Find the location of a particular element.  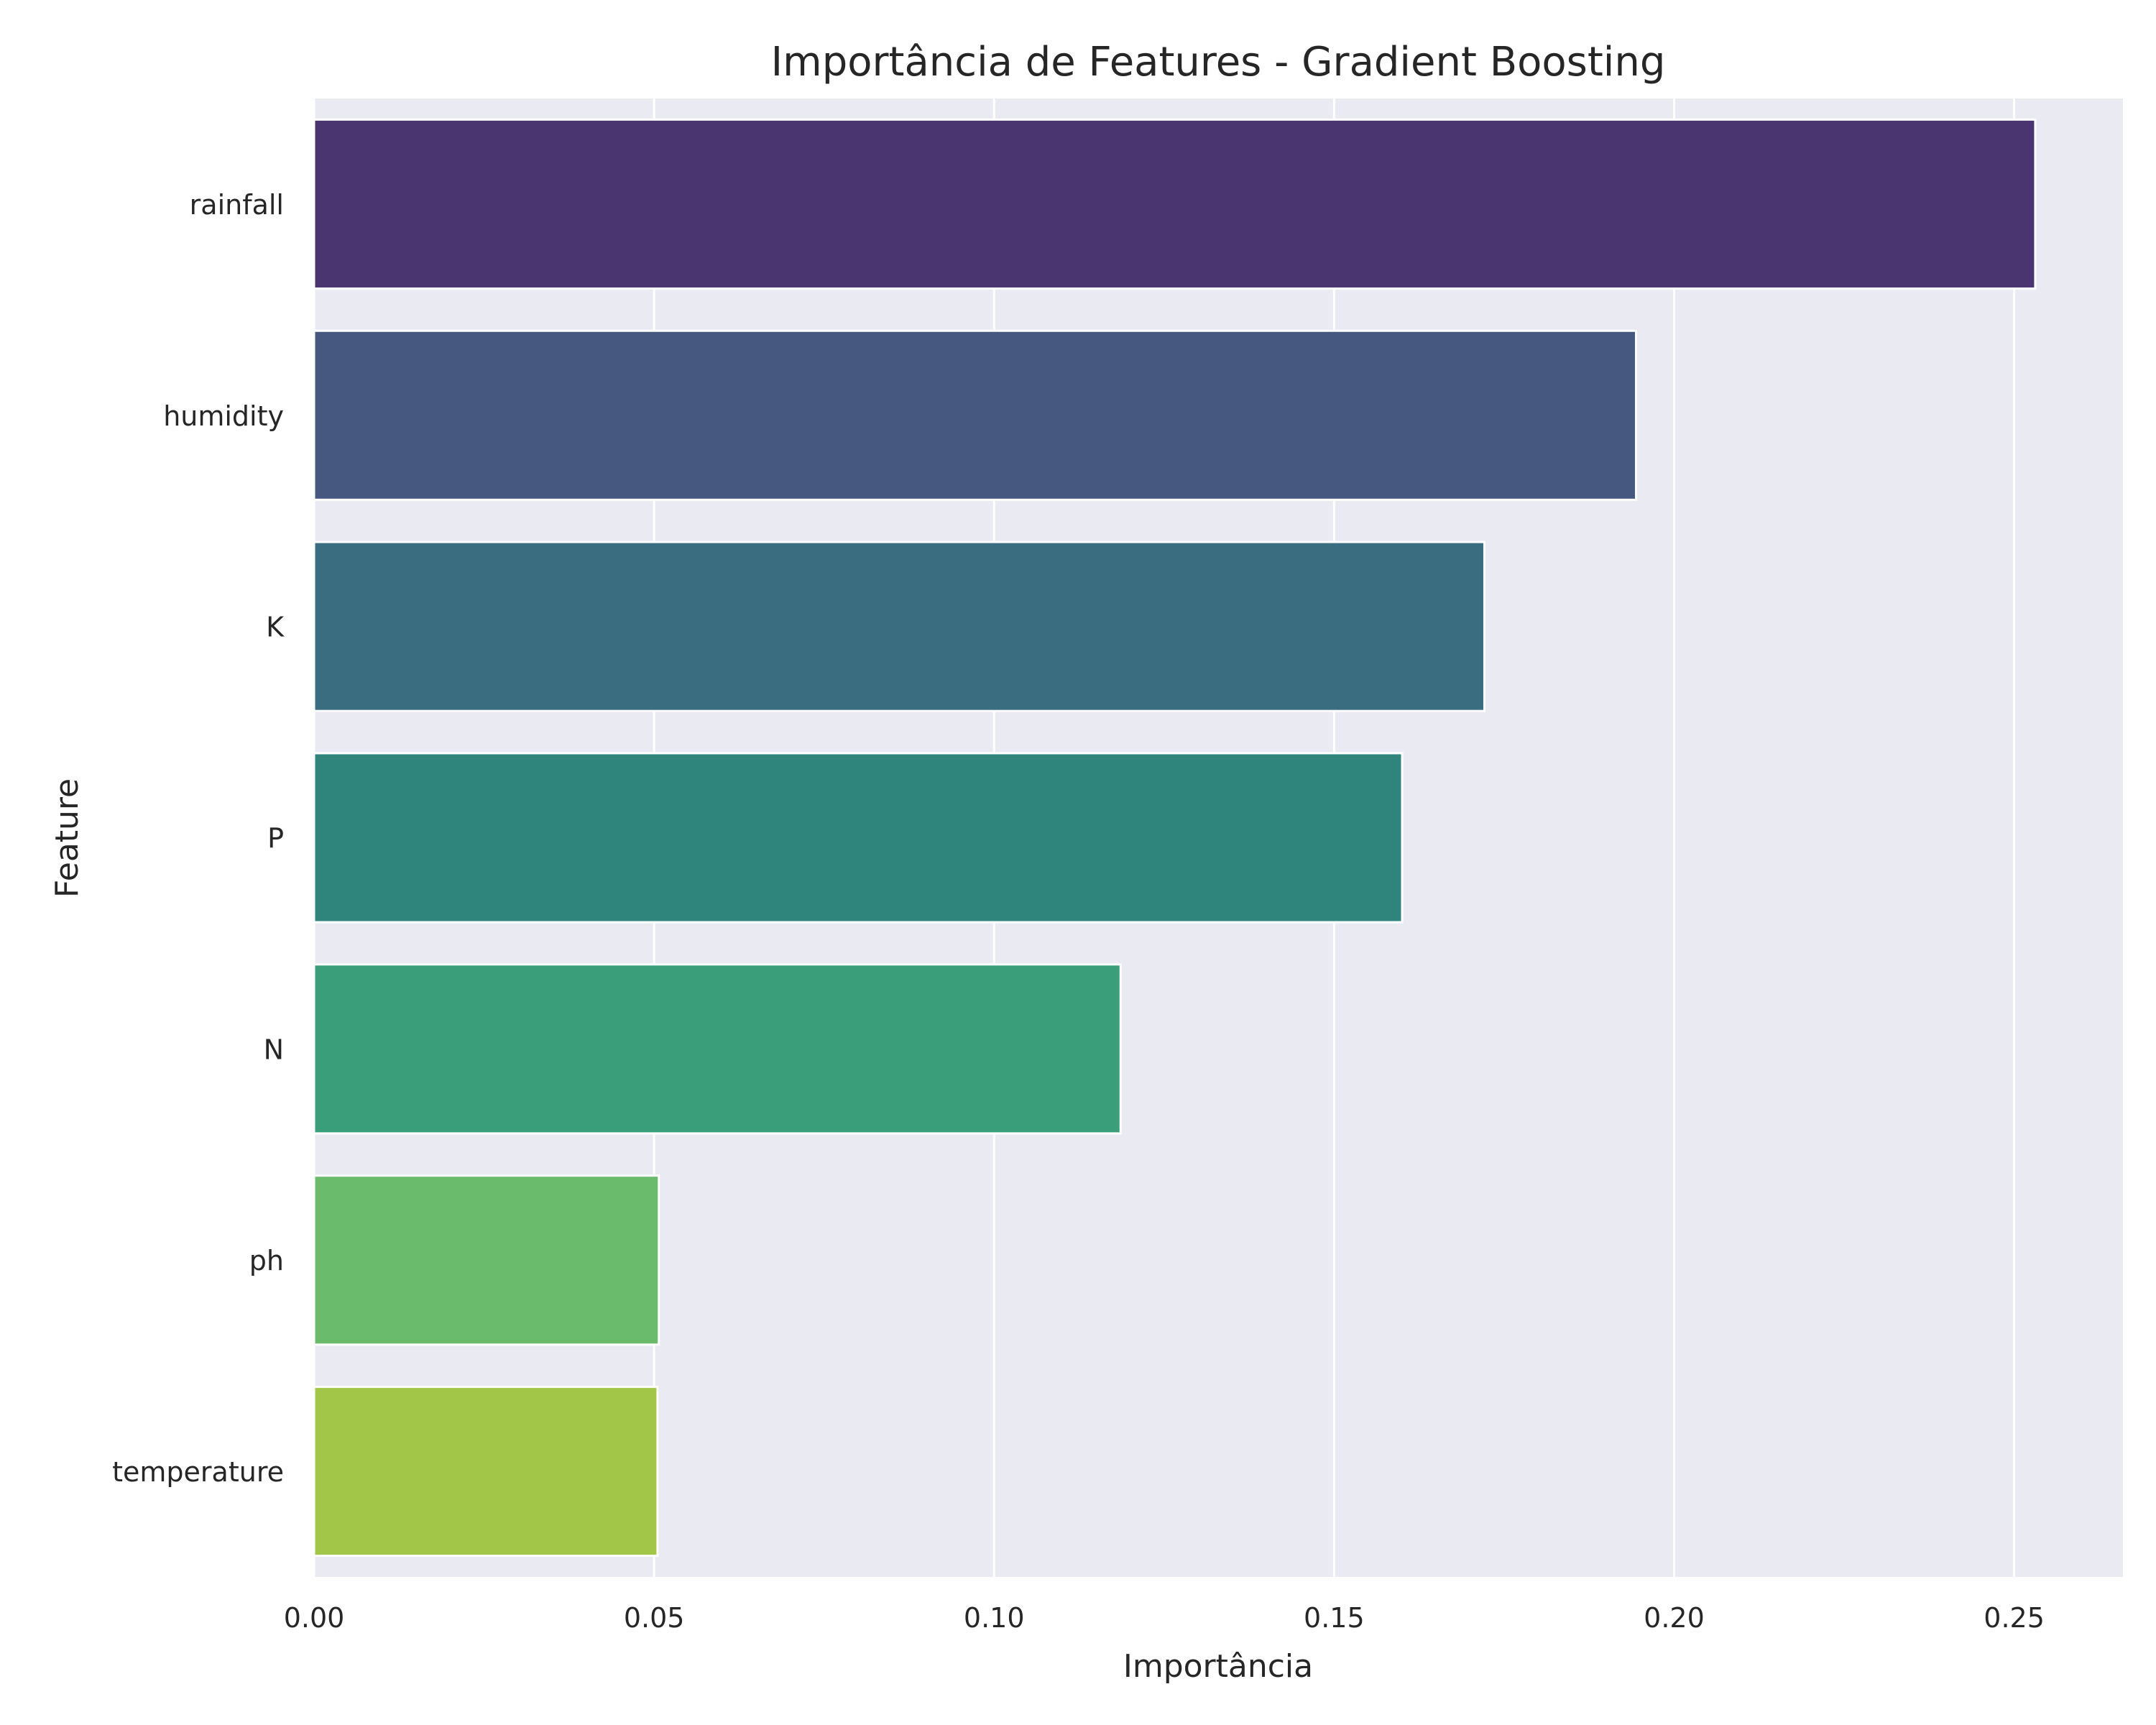

x-tick-label: 0.10 is located at coordinates (994, 1618).